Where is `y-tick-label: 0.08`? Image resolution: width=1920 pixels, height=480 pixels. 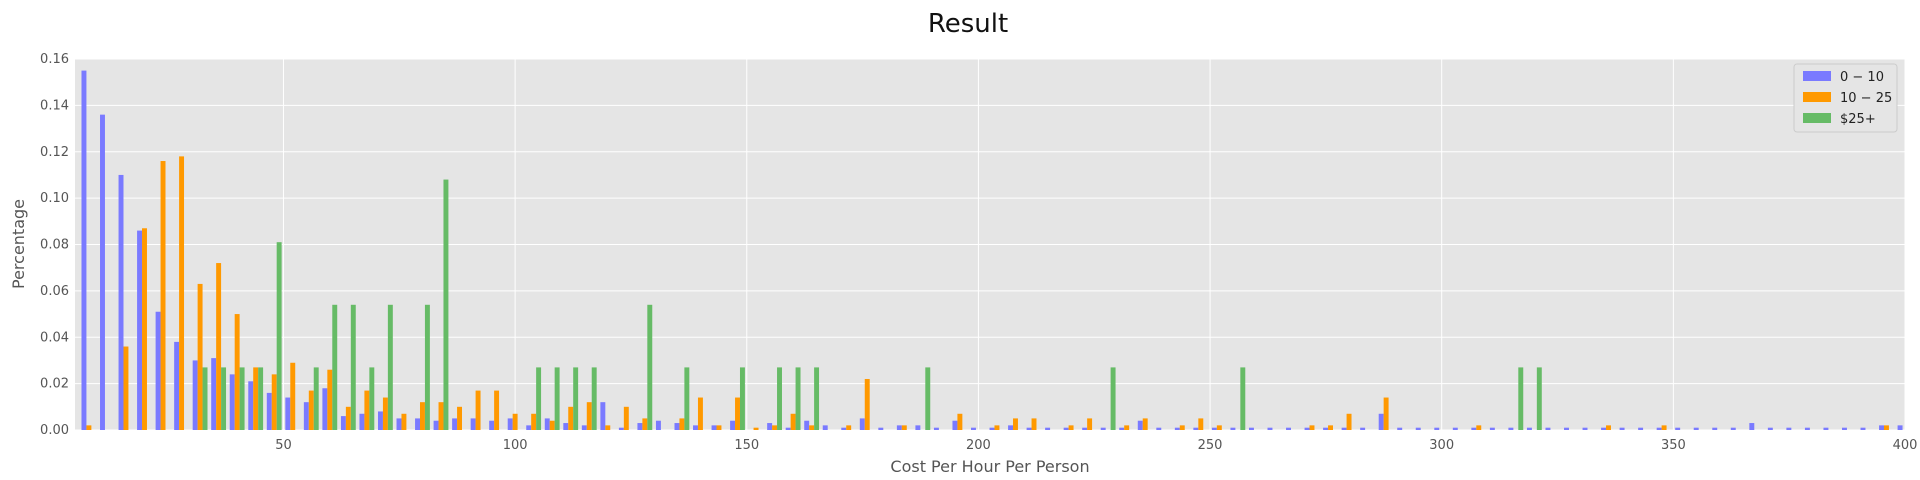
y-tick-label: 0.08 is located at coordinates (54, 245).